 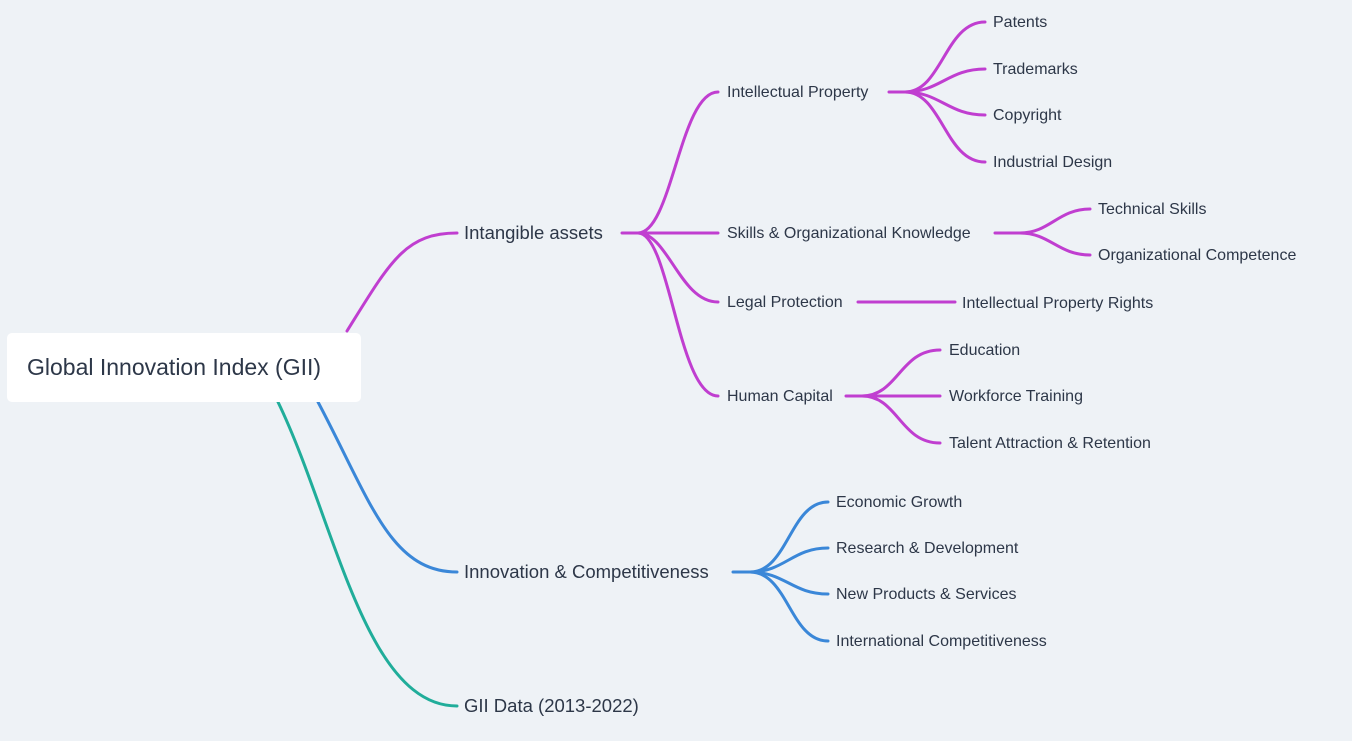 What do you see at coordinates (1016, 396) in the screenshot?
I see `subtopic-label: Workforce Training` at bounding box center [1016, 396].